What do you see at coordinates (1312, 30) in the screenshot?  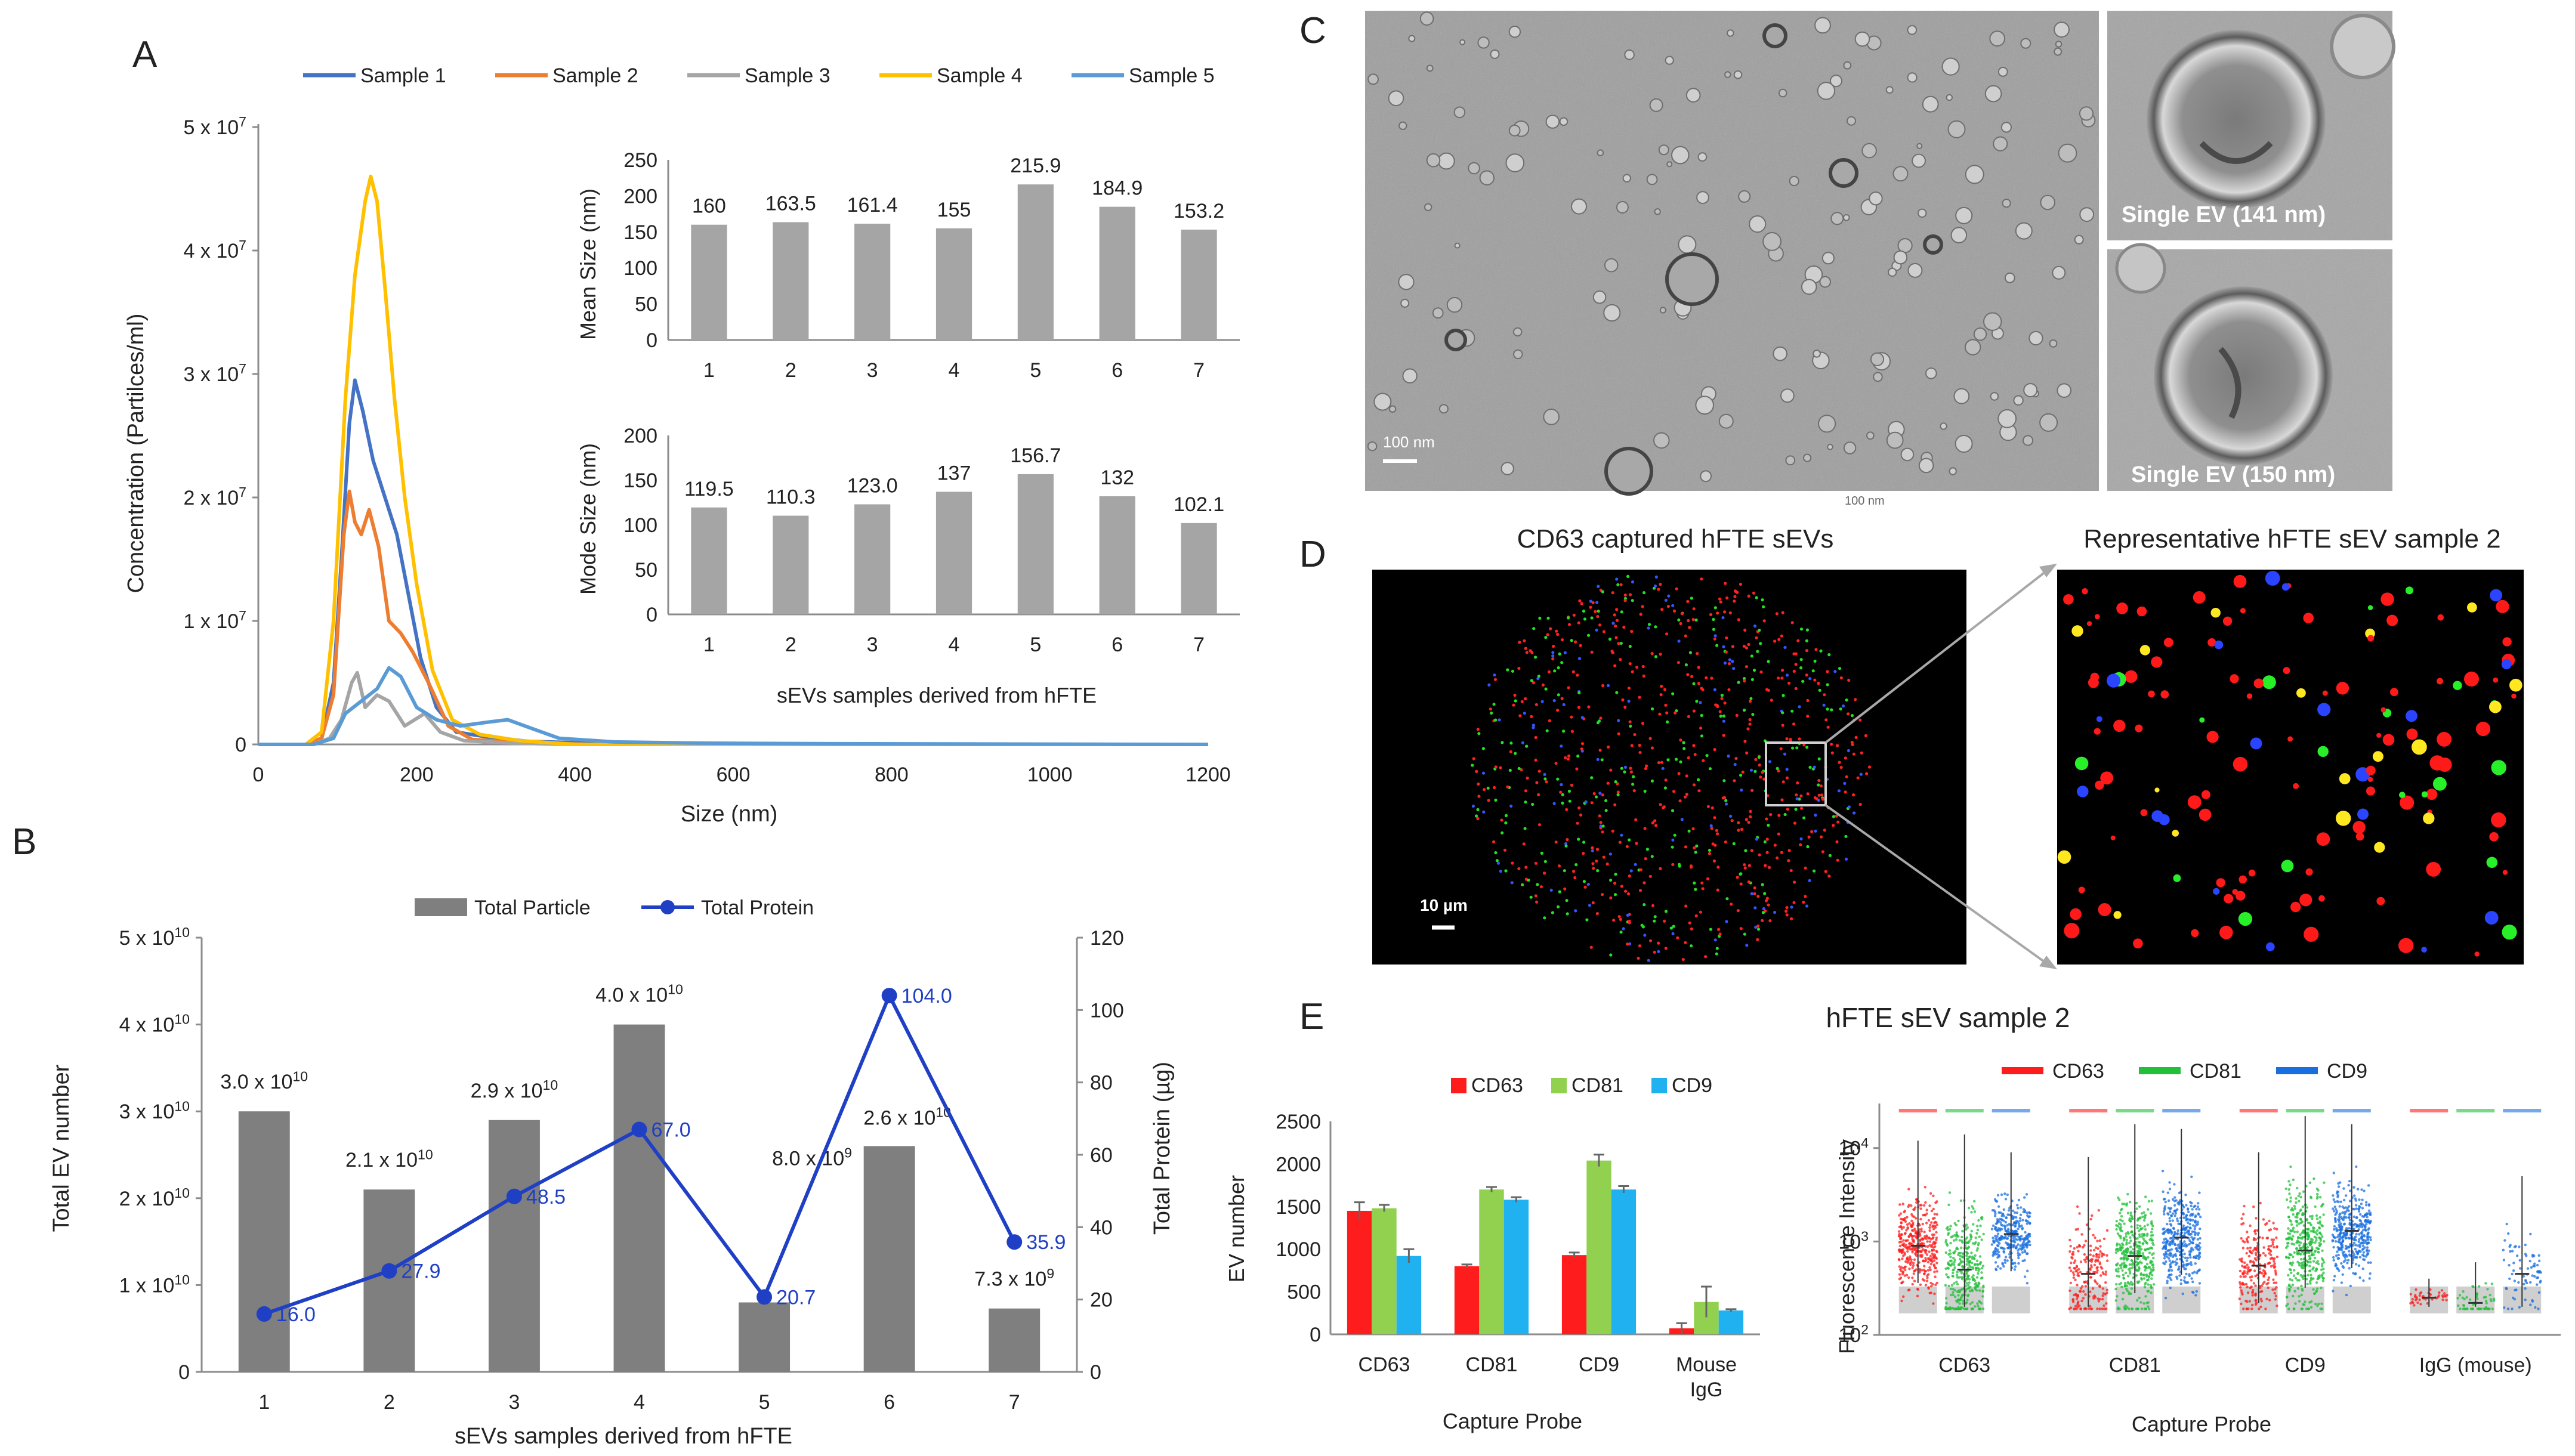 I see `panel-letter-c: C` at bounding box center [1312, 30].